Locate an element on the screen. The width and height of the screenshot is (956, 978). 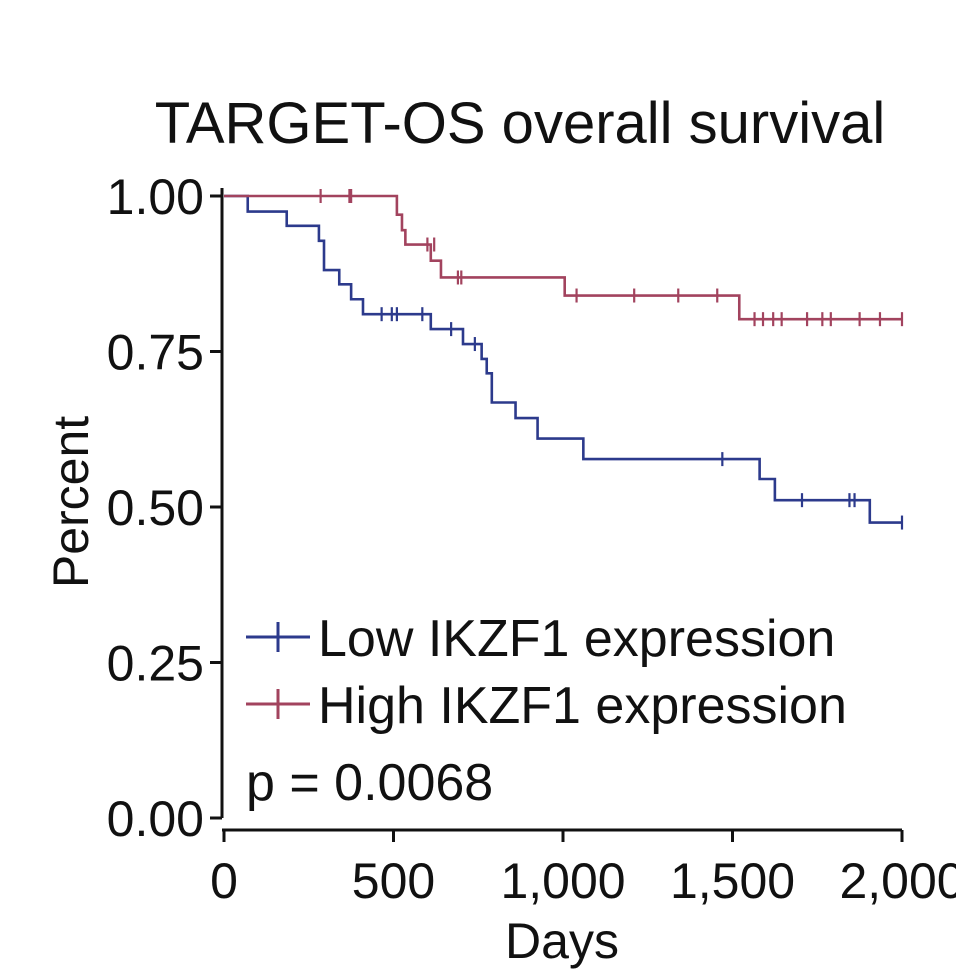
x-axis-ticks: 0 500 1,000 1,500 2,000 is located at coordinates (583, 869).